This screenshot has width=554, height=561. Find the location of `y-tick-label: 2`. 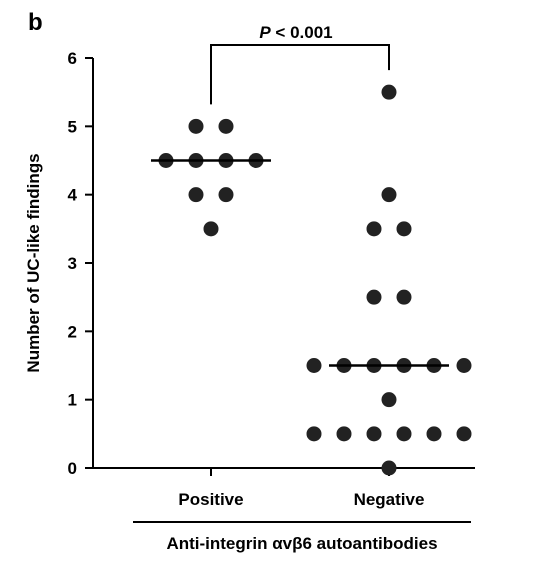

y-tick-label: 2 is located at coordinates (72, 331).